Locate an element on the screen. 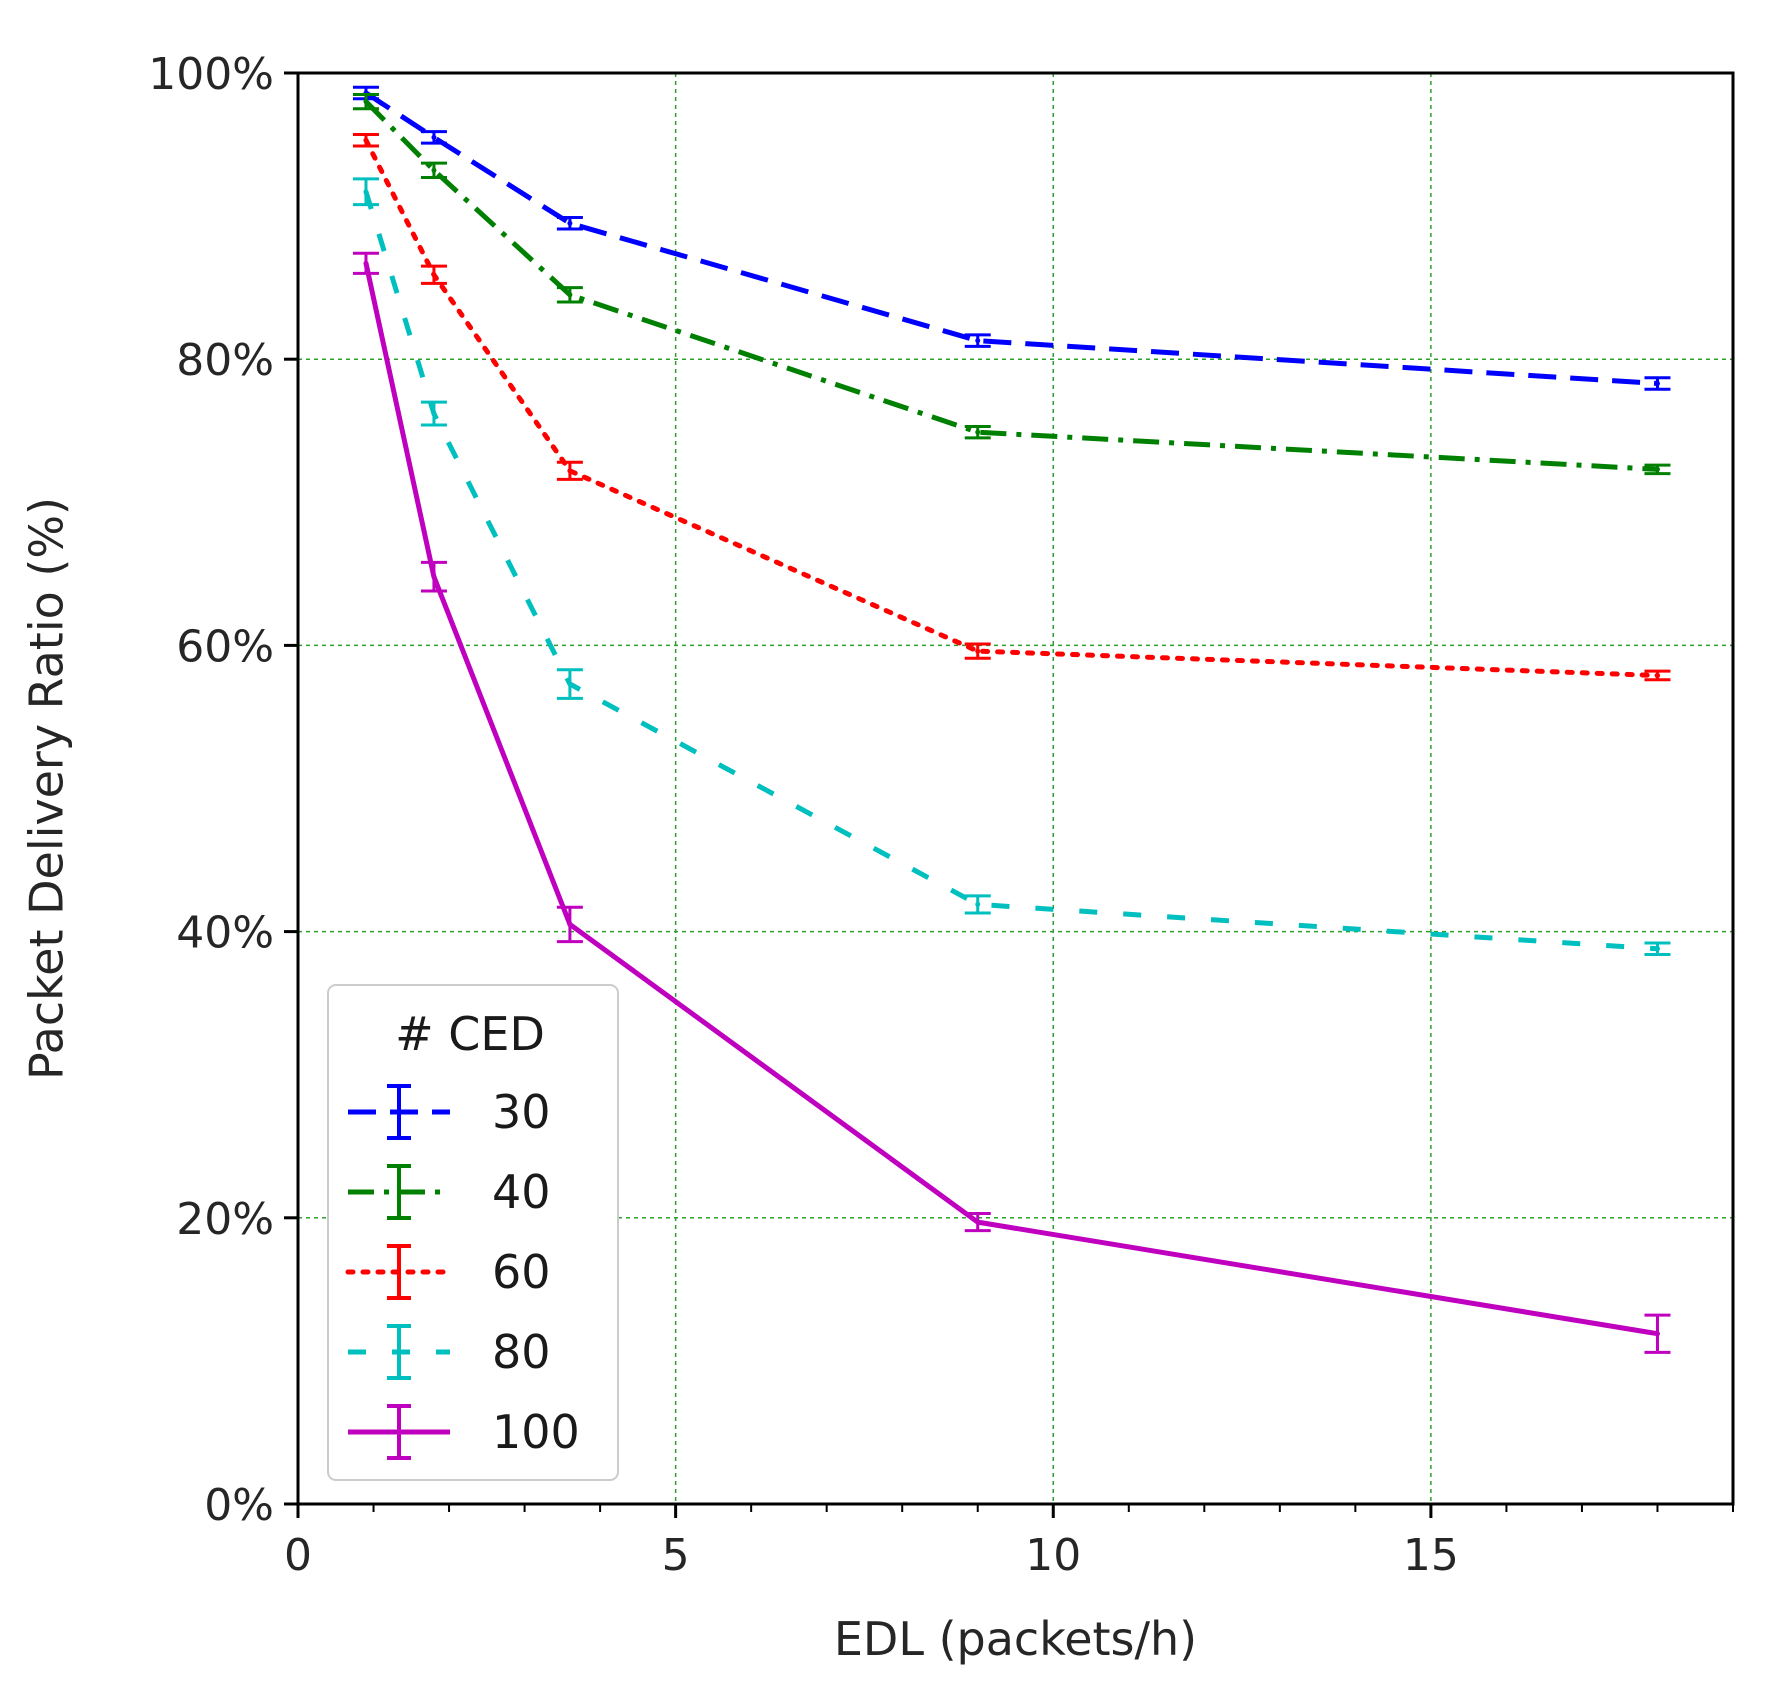 The image size is (1776, 1688). y-tick-label: 40% is located at coordinates (225, 933).